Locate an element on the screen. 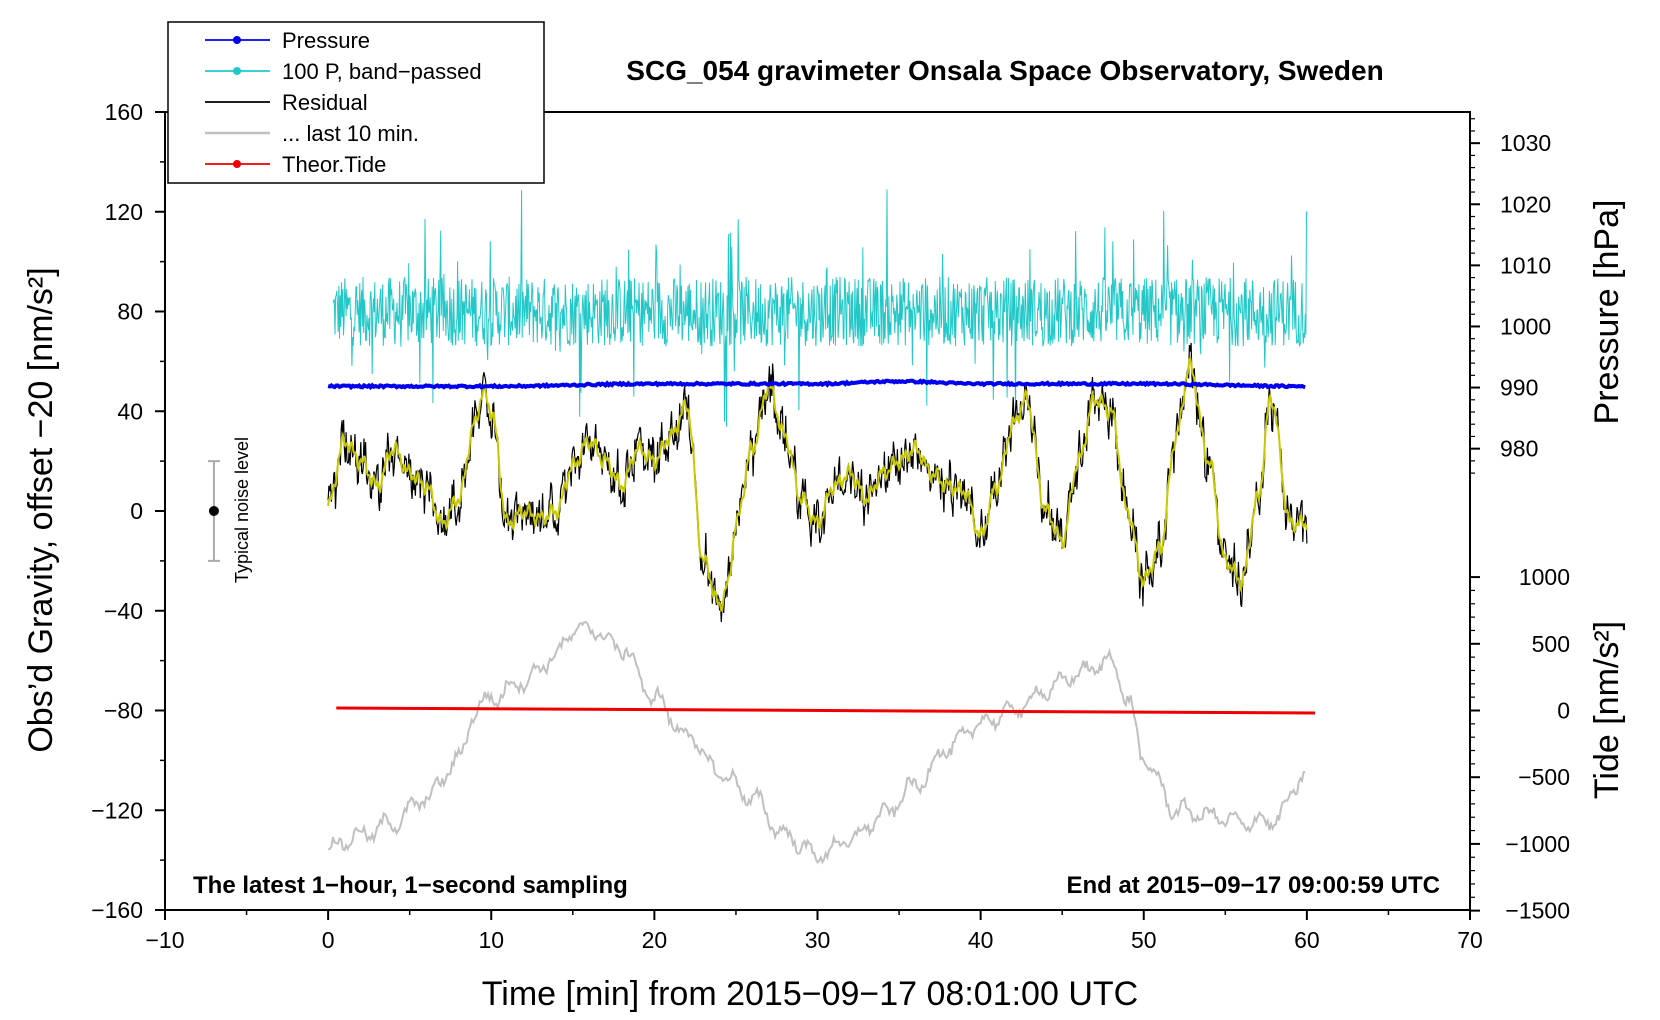  band-passed-pressure-line is located at coordinates (819, 308).